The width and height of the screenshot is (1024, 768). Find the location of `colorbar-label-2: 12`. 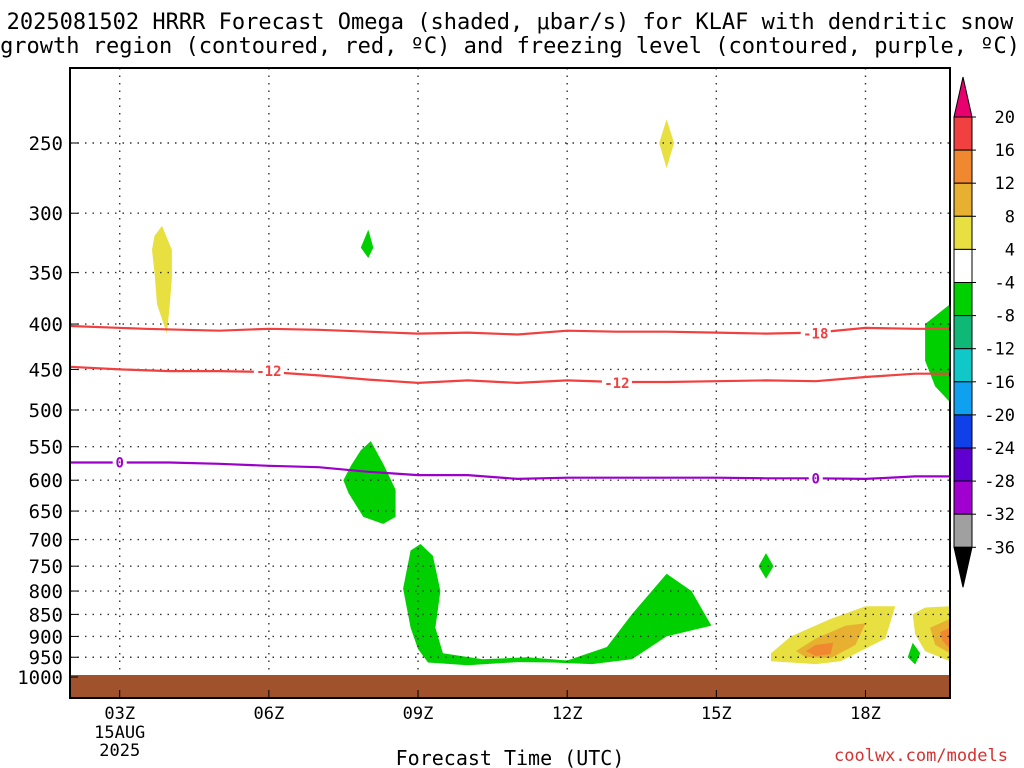

colorbar-label-2: 12 is located at coordinates (1005, 184).